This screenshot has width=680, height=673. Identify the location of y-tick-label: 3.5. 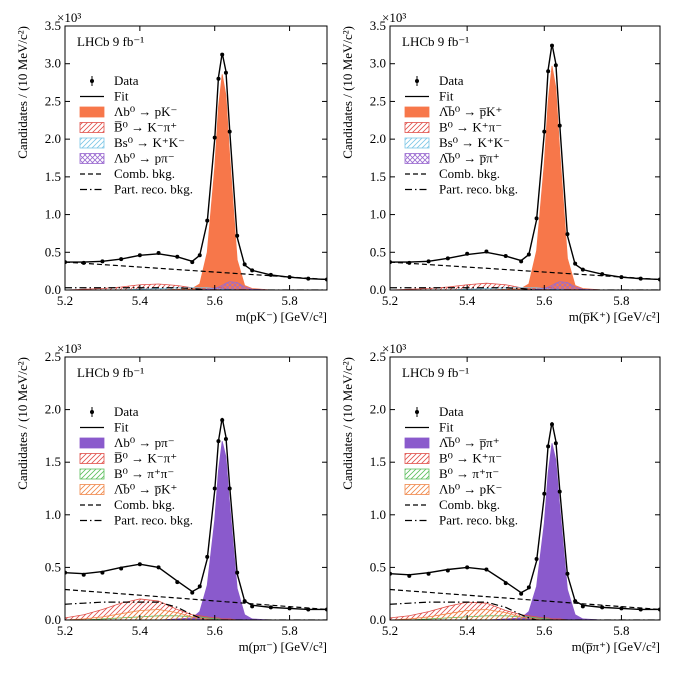
(53, 25).